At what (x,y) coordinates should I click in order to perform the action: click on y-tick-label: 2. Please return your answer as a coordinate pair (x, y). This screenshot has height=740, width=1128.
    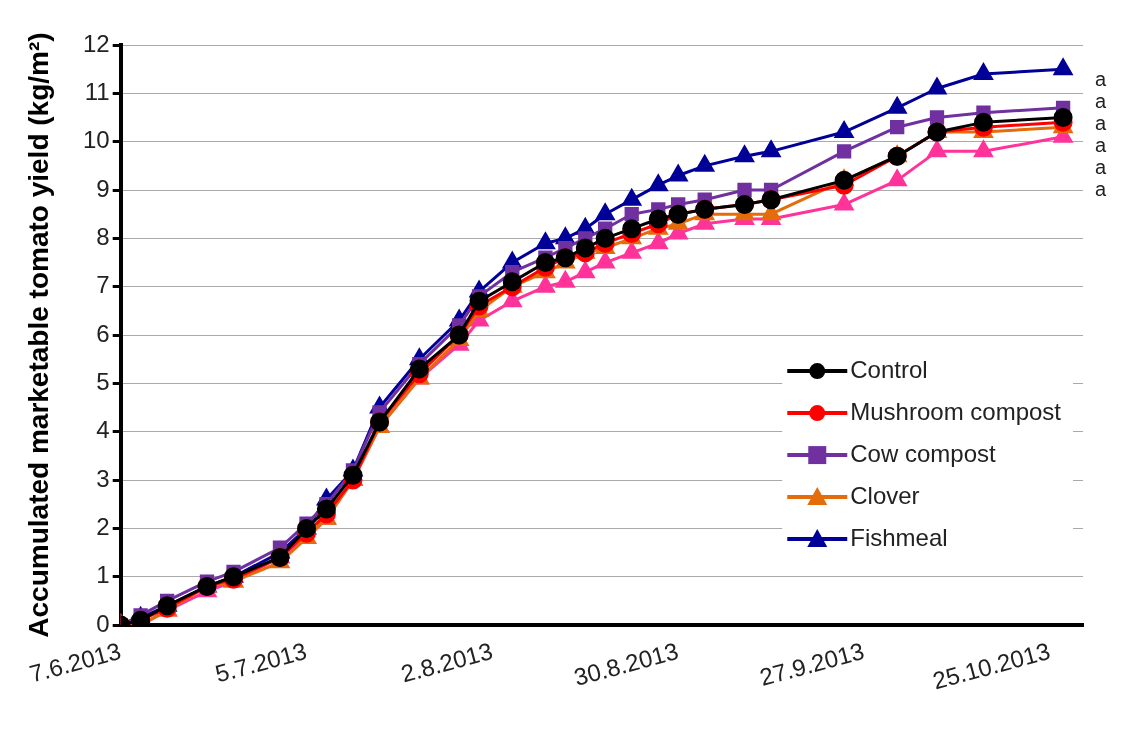
    Looking at the image, I should click on (103, 527).